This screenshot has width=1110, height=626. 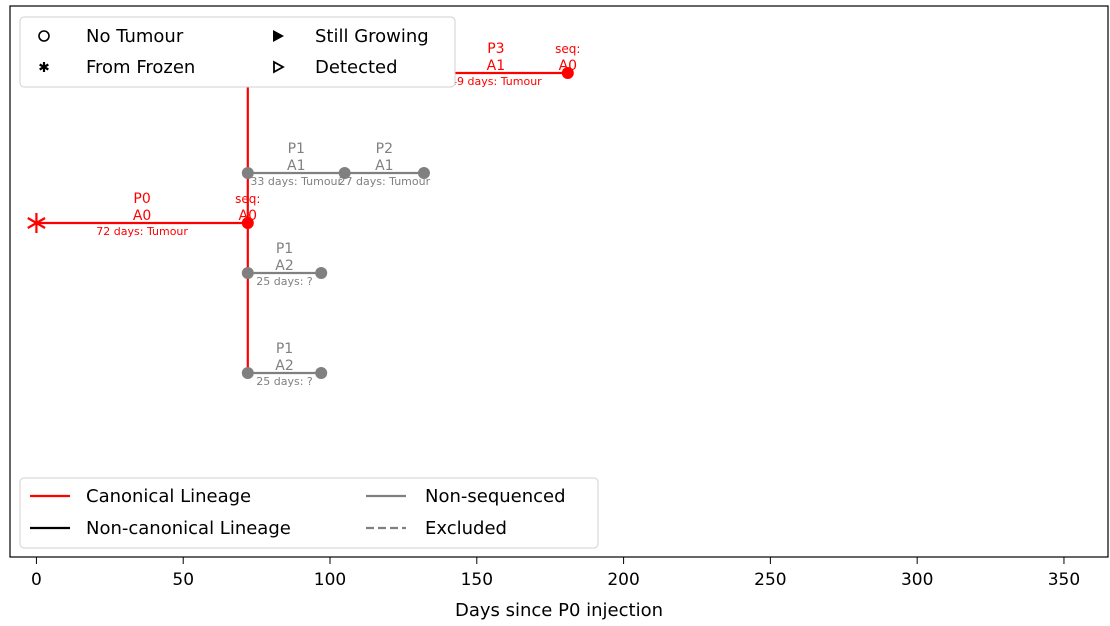 I want to click on line-legend-label: Excluded, so click(x=466, y=528).